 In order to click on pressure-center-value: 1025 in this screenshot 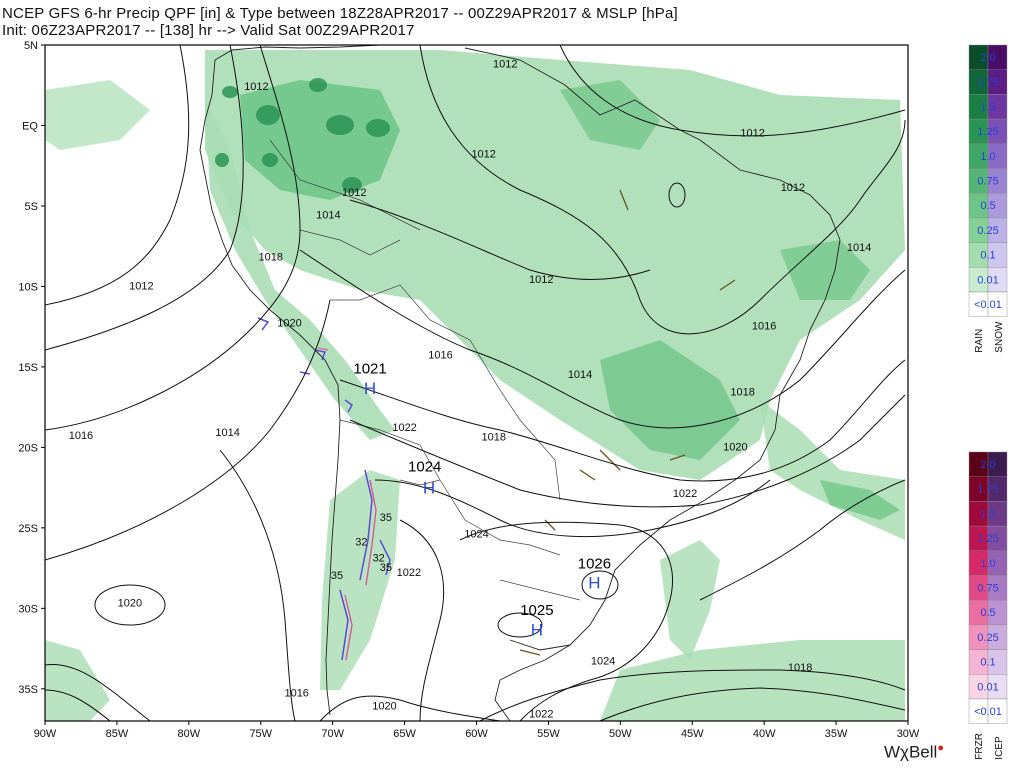, I will do `click(536, 610)`.